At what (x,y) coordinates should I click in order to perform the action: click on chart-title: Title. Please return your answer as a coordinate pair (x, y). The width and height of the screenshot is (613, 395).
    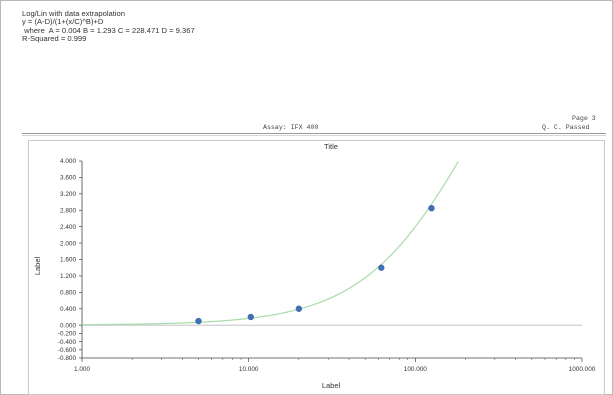
    Looking at the image, I should click on (331, 146).